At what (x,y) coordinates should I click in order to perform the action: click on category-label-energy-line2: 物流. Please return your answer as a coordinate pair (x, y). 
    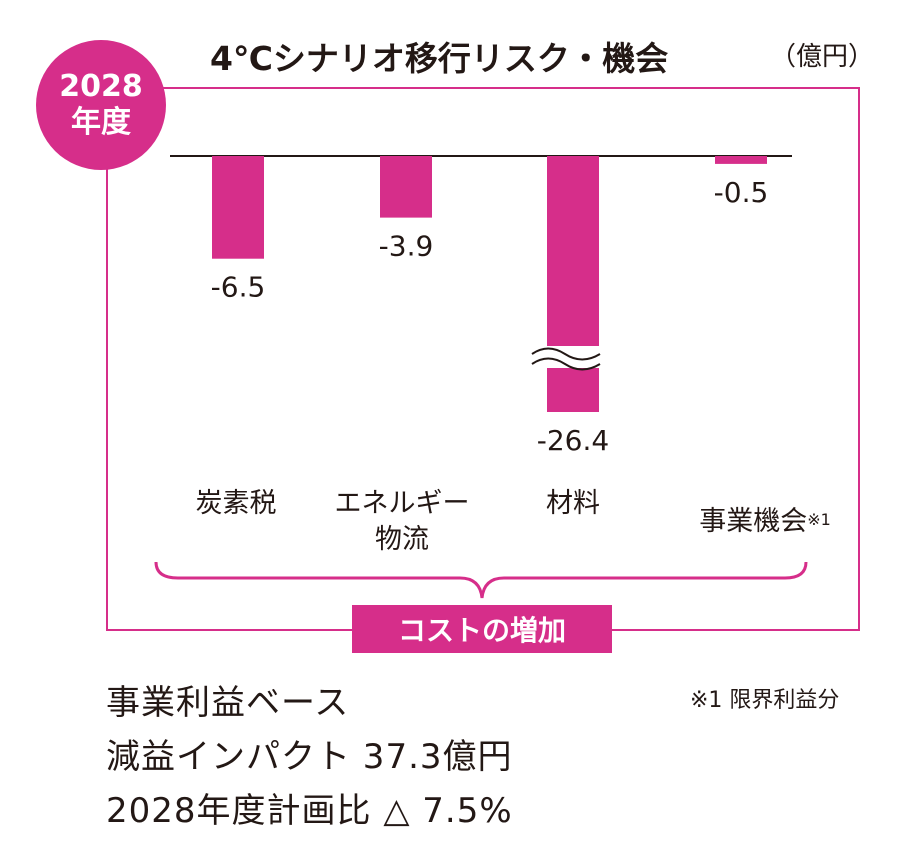
    Looking at the image, I should click on (402, 539).